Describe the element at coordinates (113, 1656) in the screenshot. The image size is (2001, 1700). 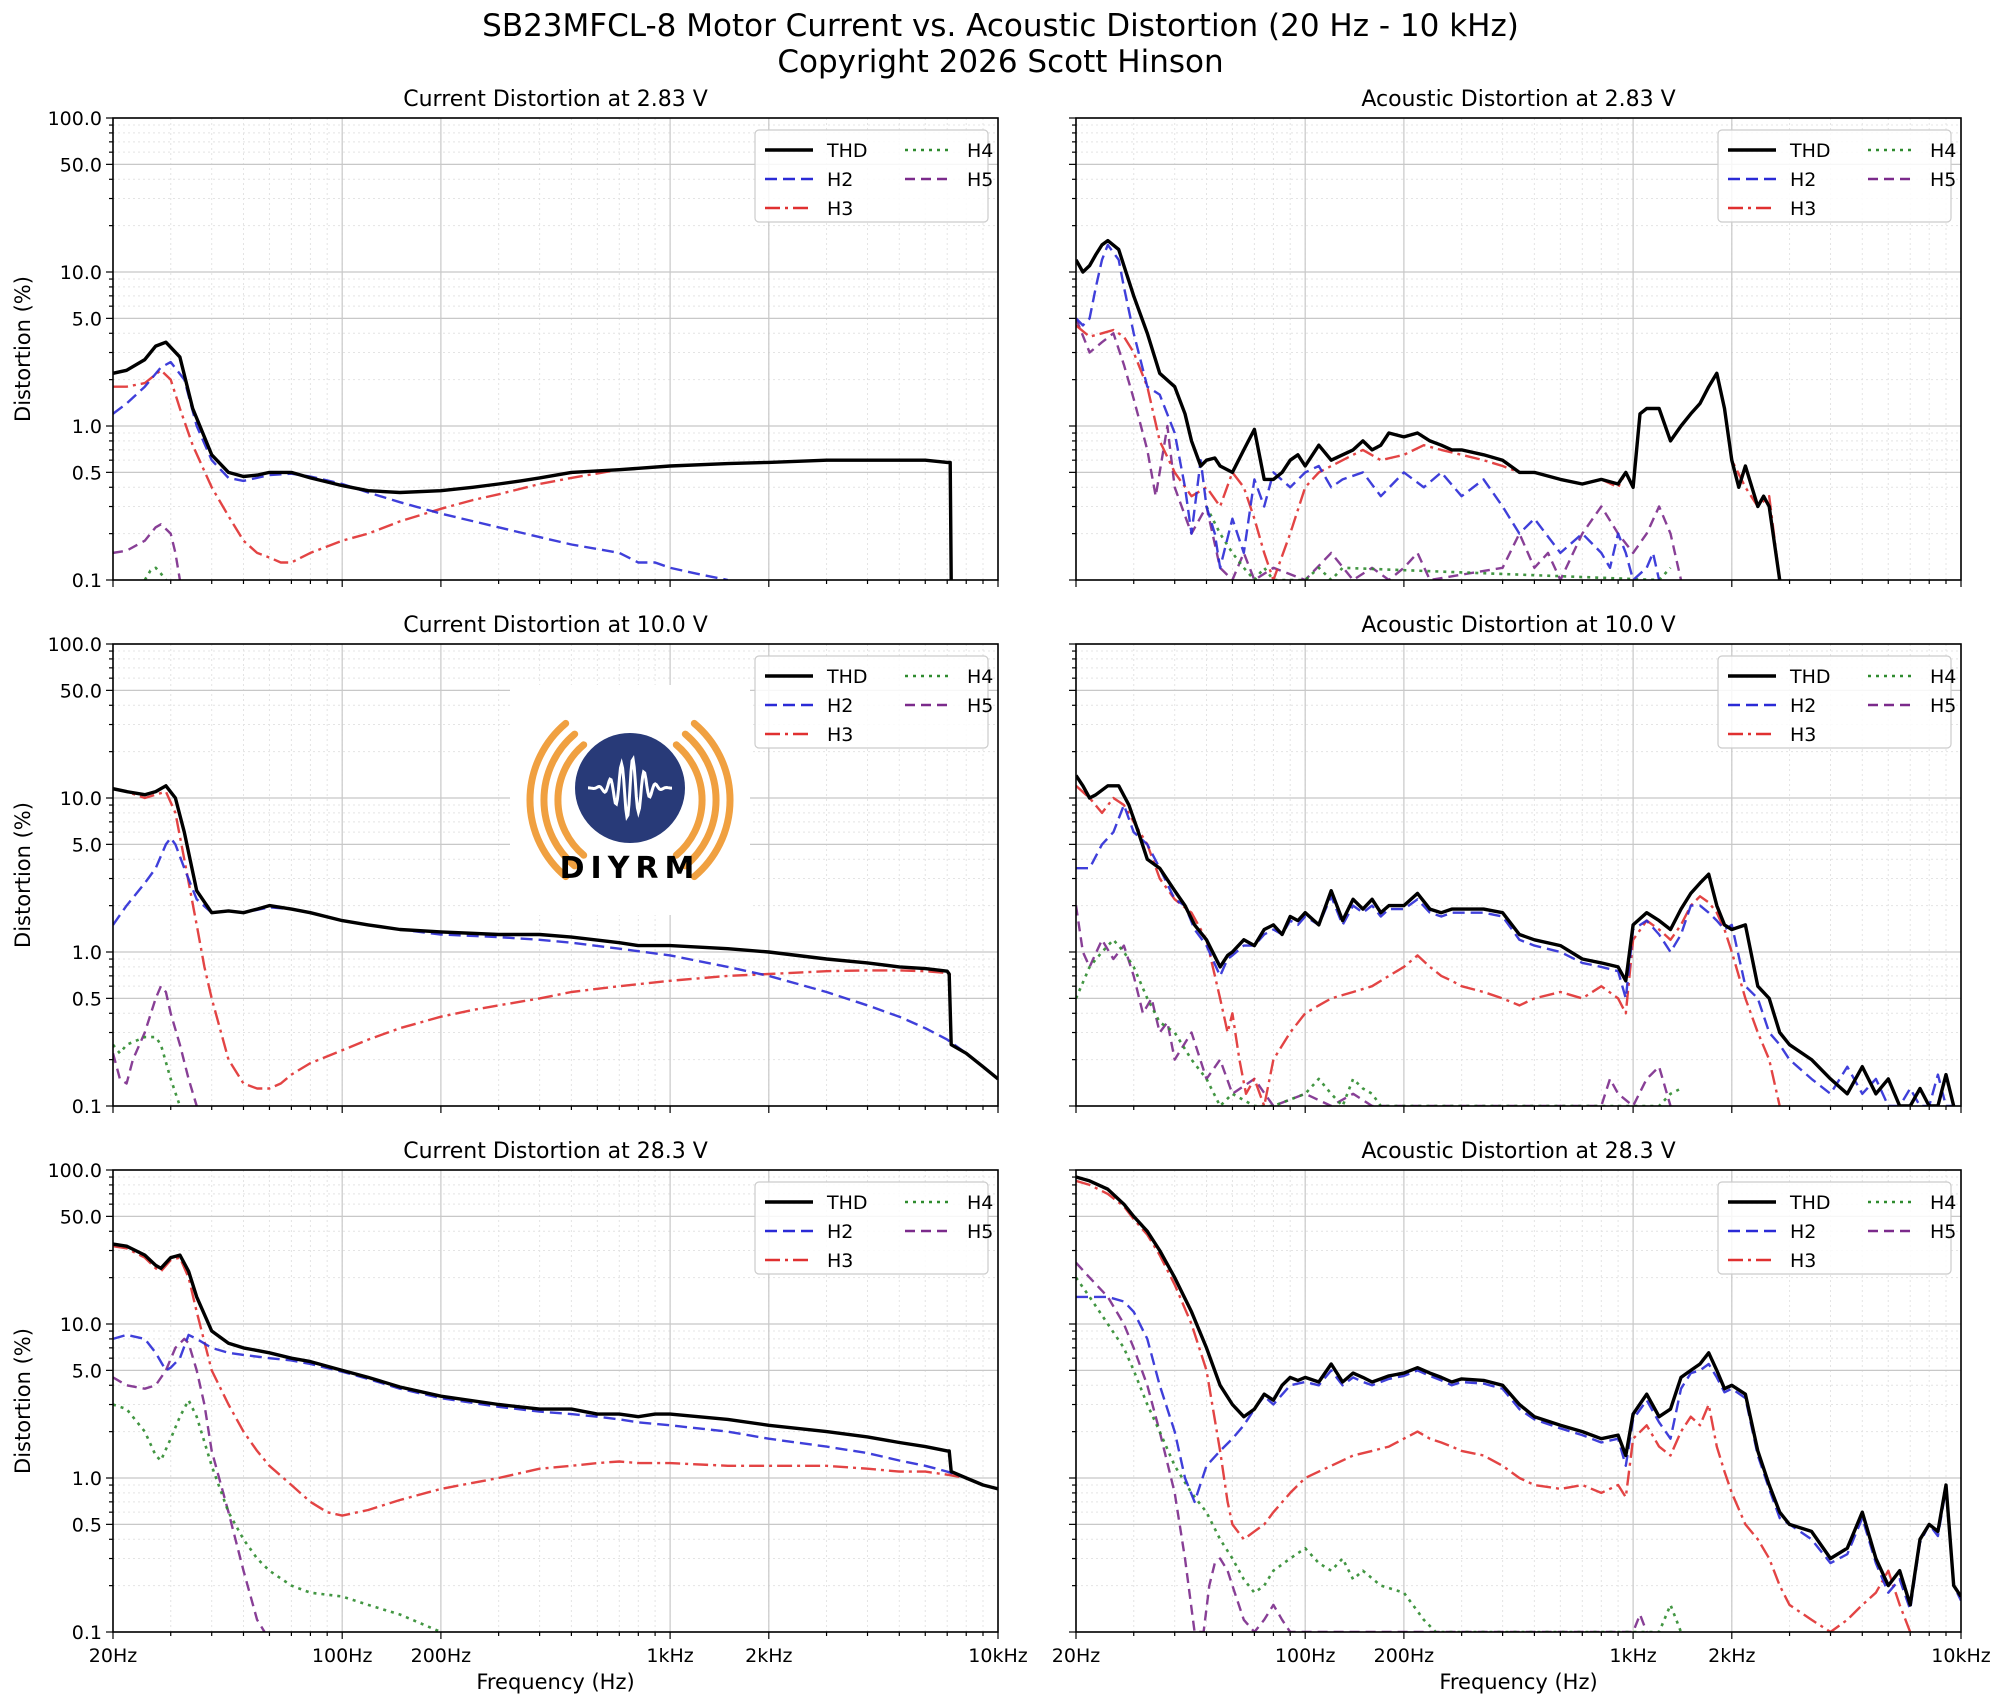
I see `x-tick-label: 20Hz` at that location.